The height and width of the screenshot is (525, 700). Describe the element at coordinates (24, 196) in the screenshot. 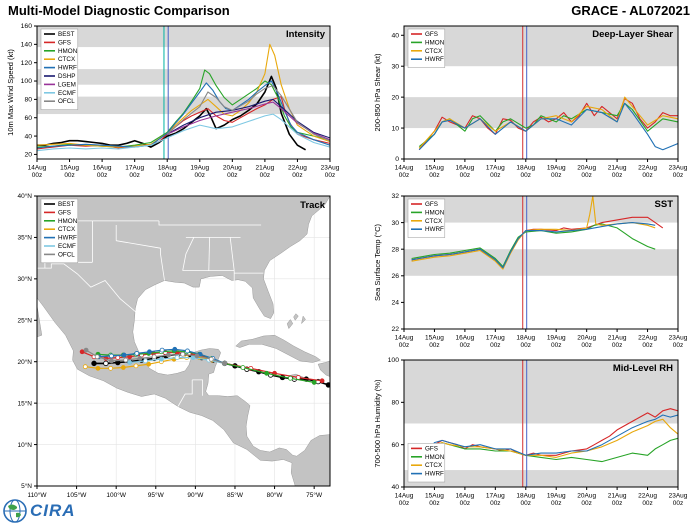

I see `chart-text: 40°N` at that location.